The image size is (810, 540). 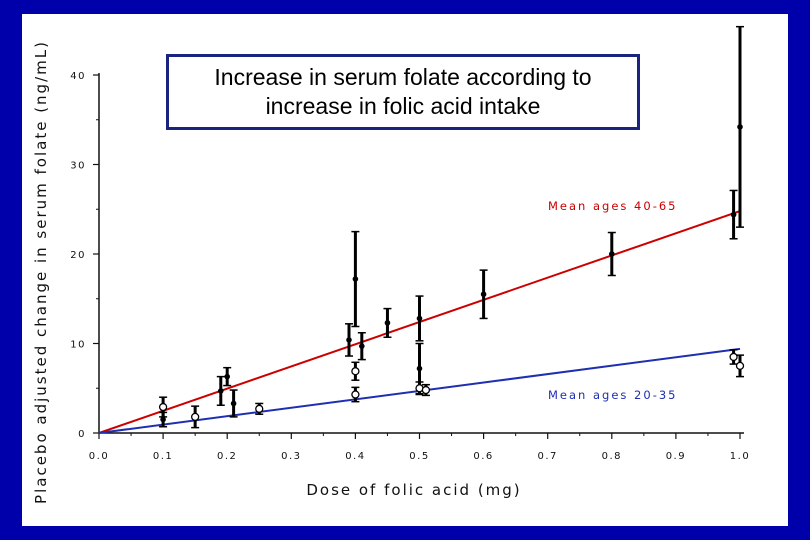 I want to click on y-tick-label: 10, so click(x=78, y=345).